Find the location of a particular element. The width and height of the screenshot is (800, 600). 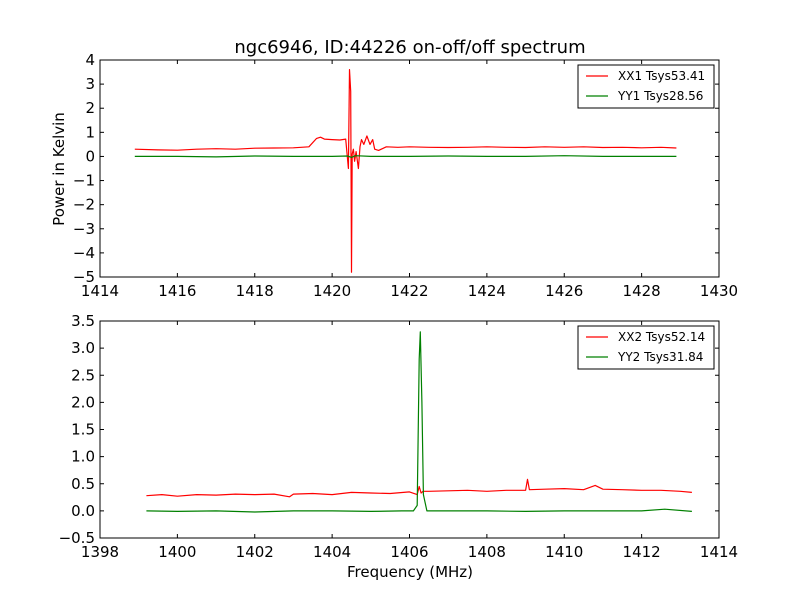

x-tick-label: 1408 is located at coordinates (487, 552).